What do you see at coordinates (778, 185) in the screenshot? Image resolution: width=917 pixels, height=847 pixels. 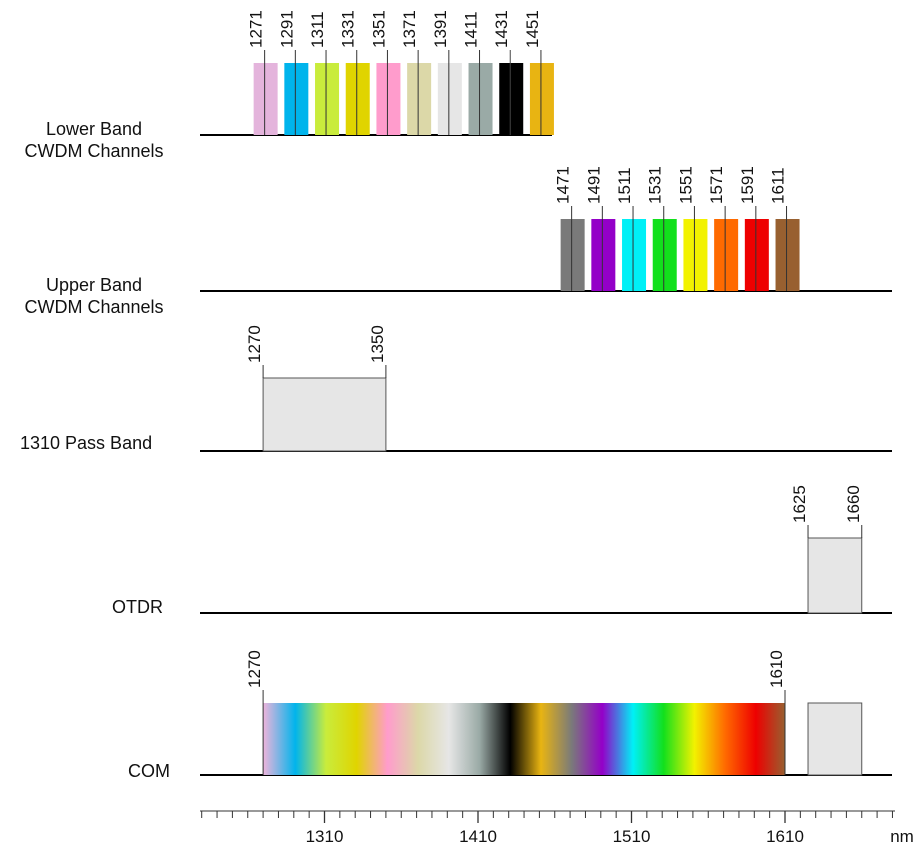 I see `upper-channel-label: 1611` at bounding box center [778, 185].